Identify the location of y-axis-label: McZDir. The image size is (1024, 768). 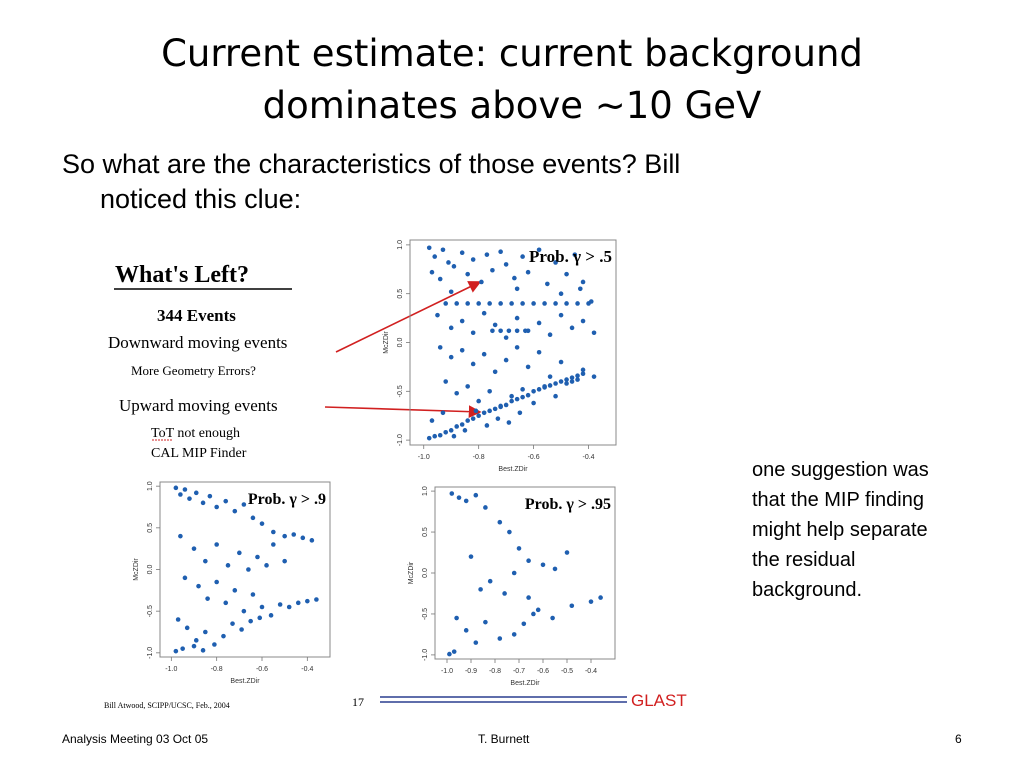
(386, 342).